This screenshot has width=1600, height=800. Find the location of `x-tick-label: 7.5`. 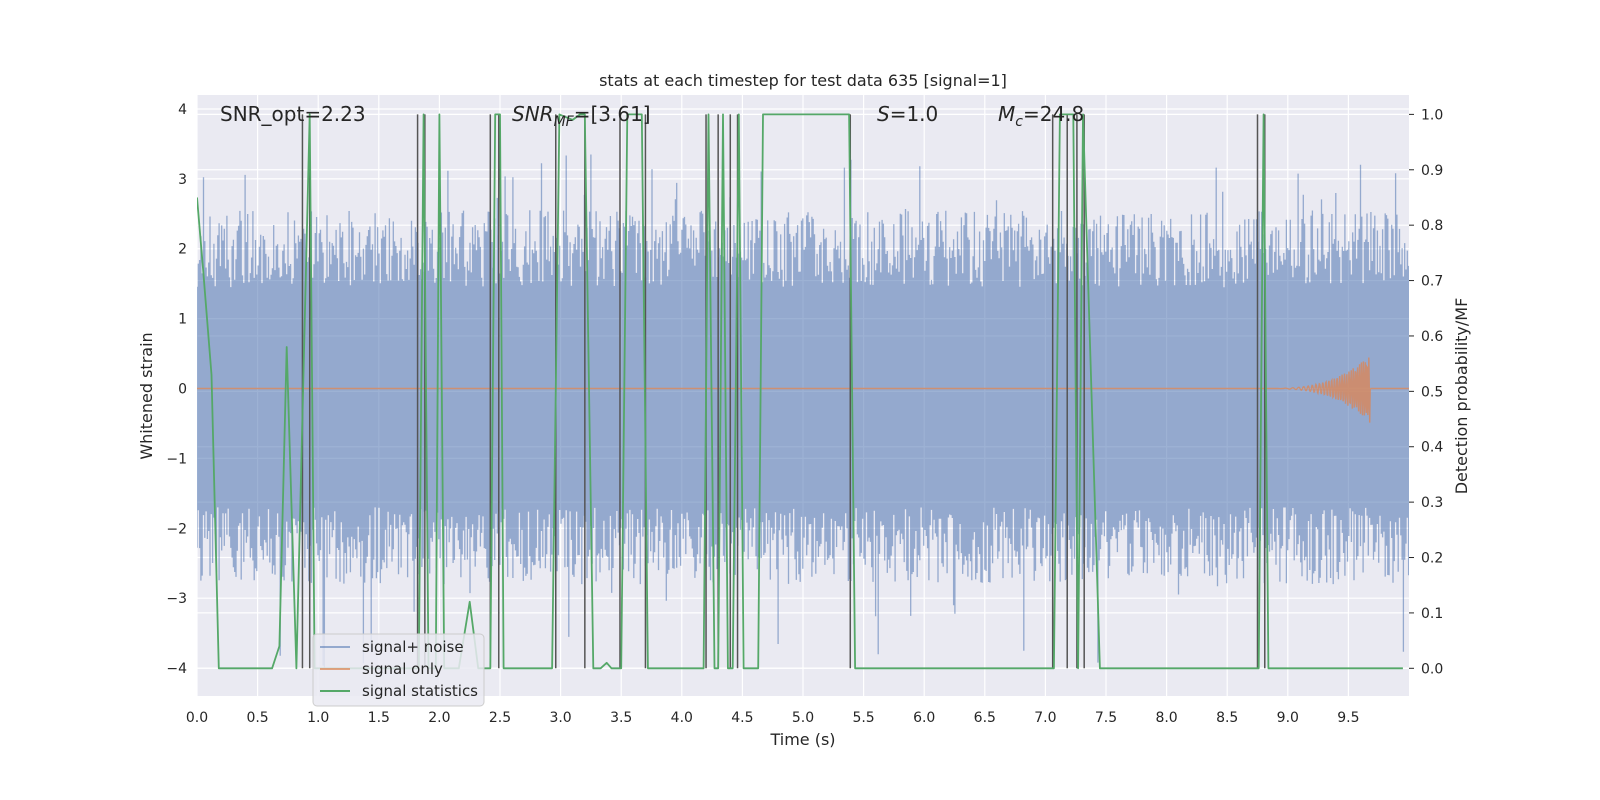

x-tick-label: 7.5 is located at coordinates (1106, 718).